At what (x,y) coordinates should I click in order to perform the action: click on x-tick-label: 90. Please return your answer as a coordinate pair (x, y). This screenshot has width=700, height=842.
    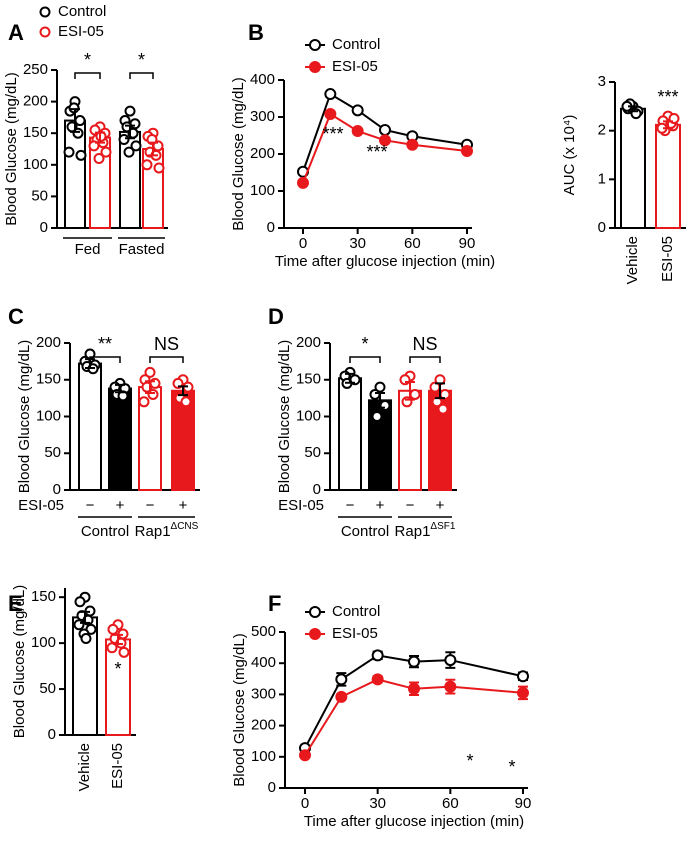
    Looking at the image, I should click on (467, 243).